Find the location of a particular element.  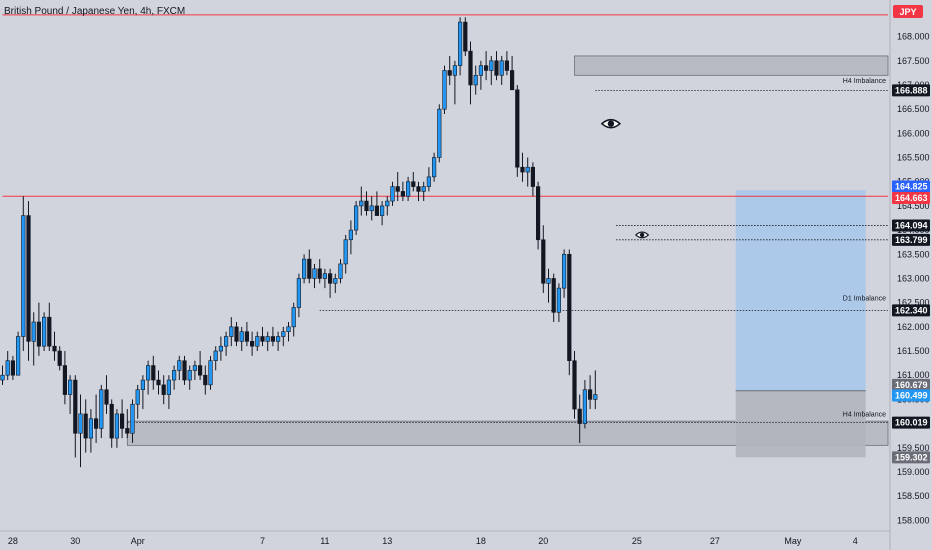

currency-badge: JPY is located at coordinates (908, 11).